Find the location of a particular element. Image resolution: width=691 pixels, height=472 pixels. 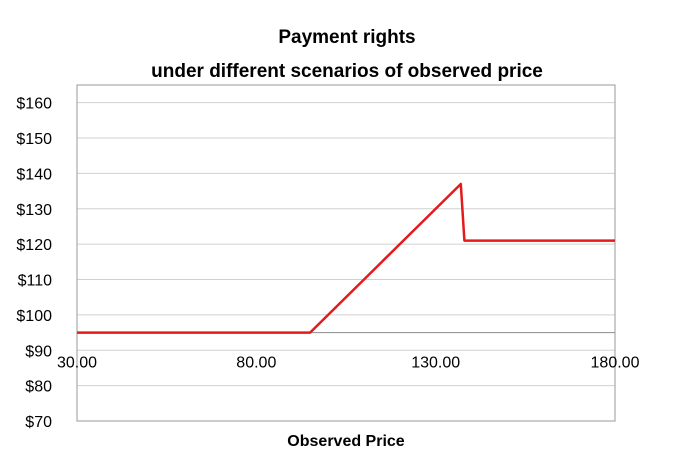

x-tick-label: 30.00 is located at coordinates (77, 363).